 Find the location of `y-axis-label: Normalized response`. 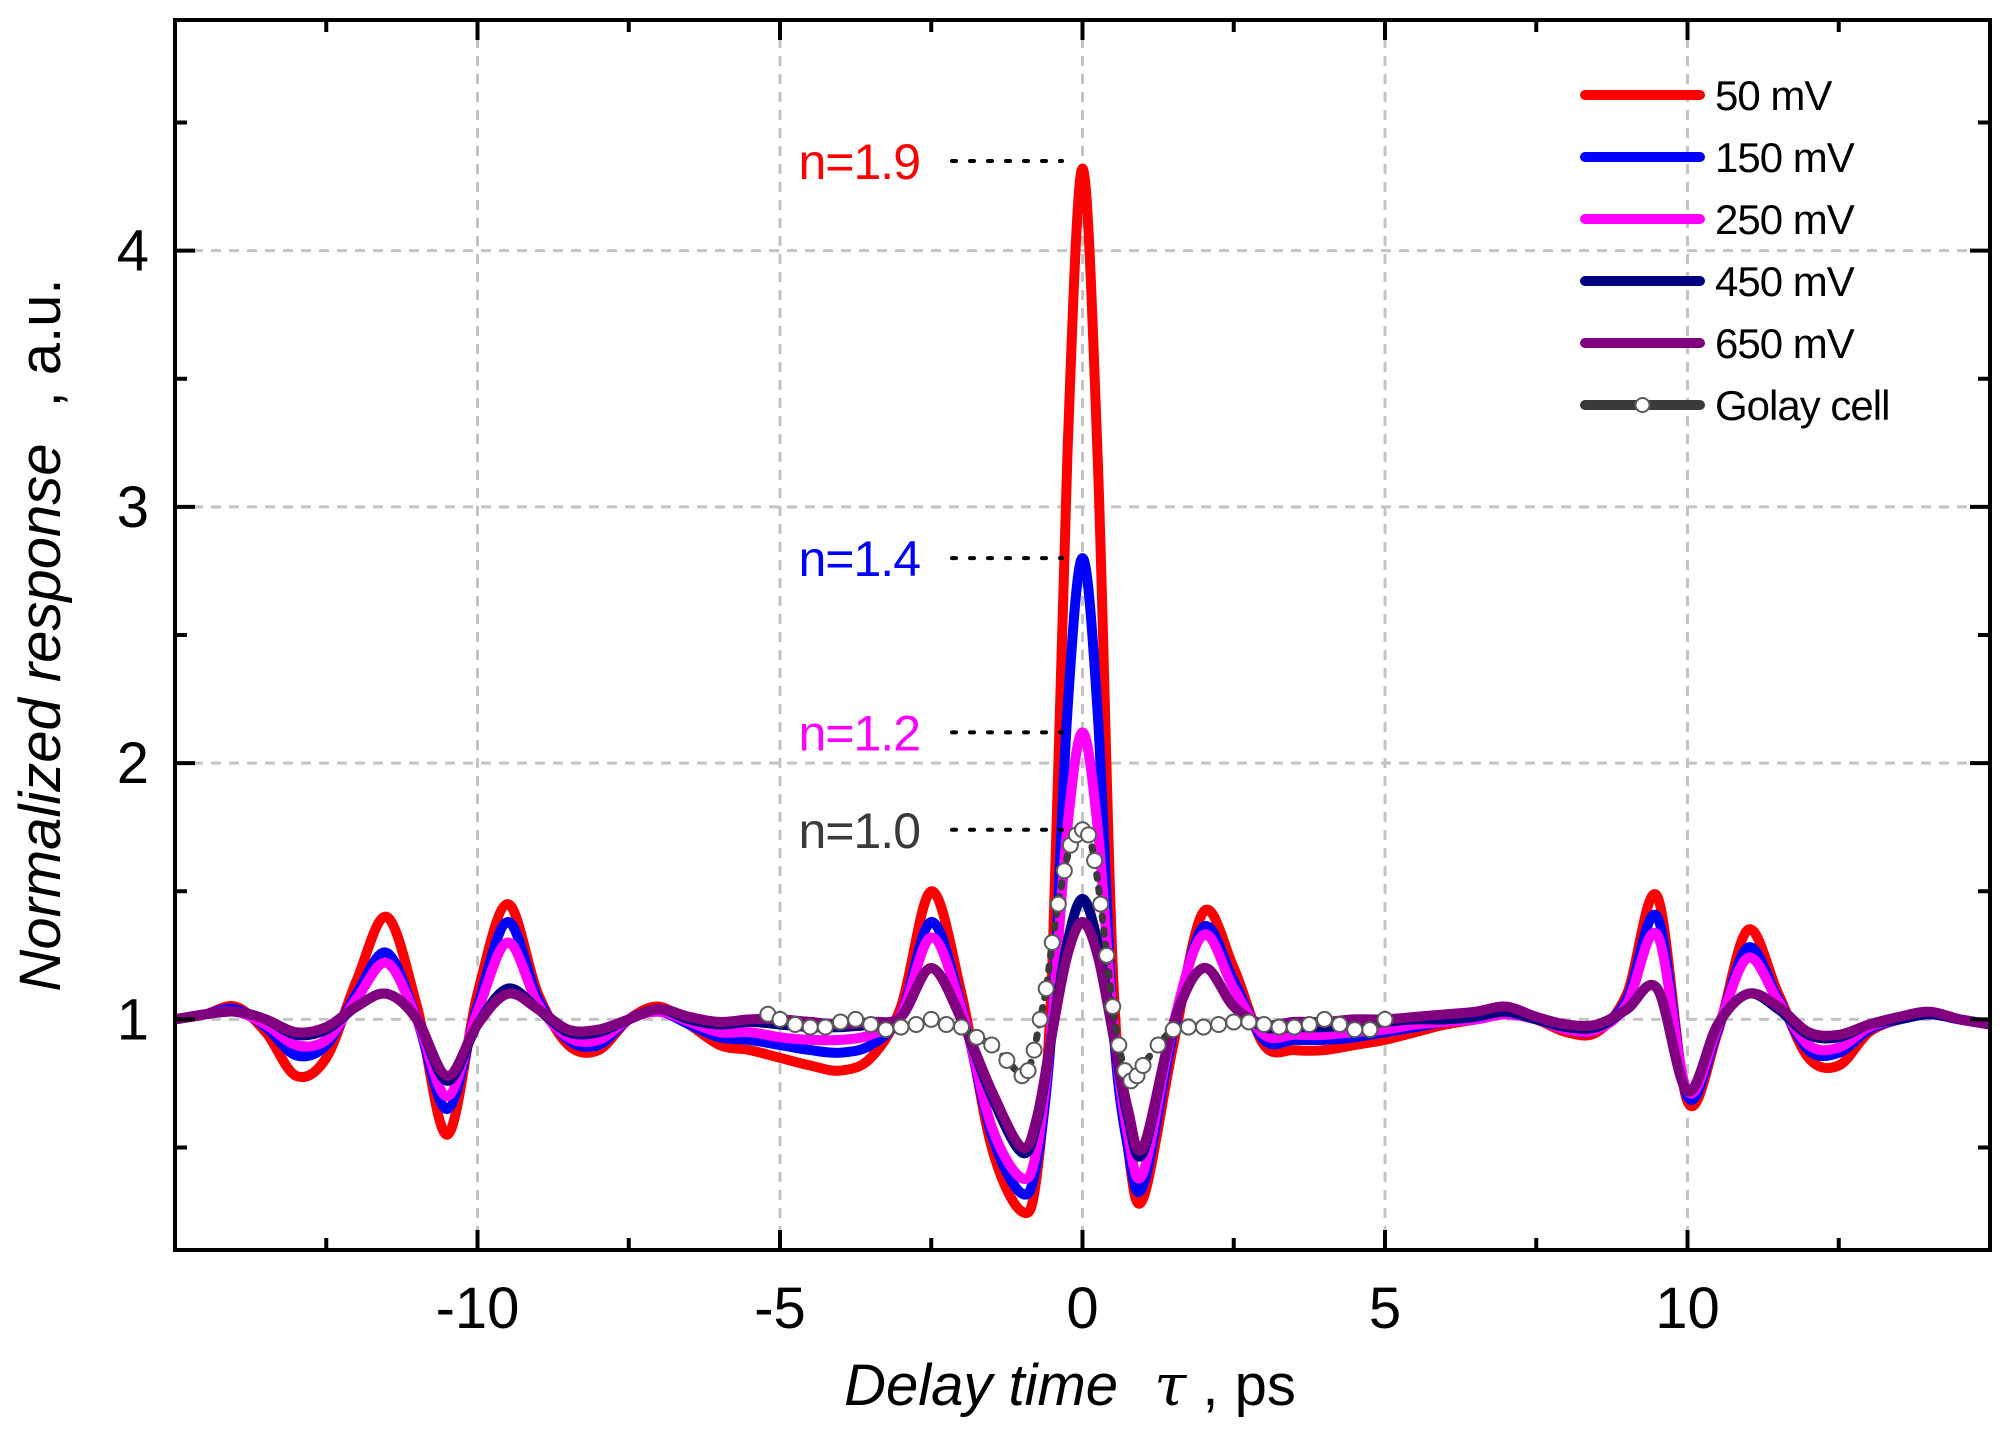

y-axis-label: Normalized response is located at coordinates (40, 718).